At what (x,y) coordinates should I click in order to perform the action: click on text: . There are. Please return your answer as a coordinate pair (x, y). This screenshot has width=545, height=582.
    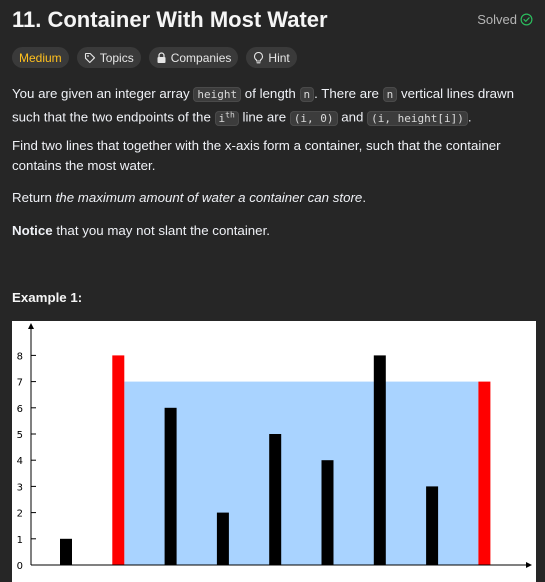
    Looking at the image, I should click on (348, 93).